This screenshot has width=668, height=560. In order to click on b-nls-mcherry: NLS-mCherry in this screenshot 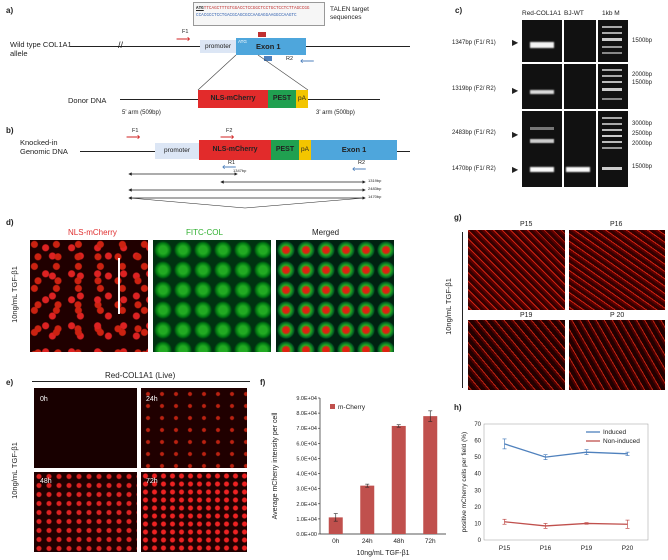, I will do `click(235, 150)`.